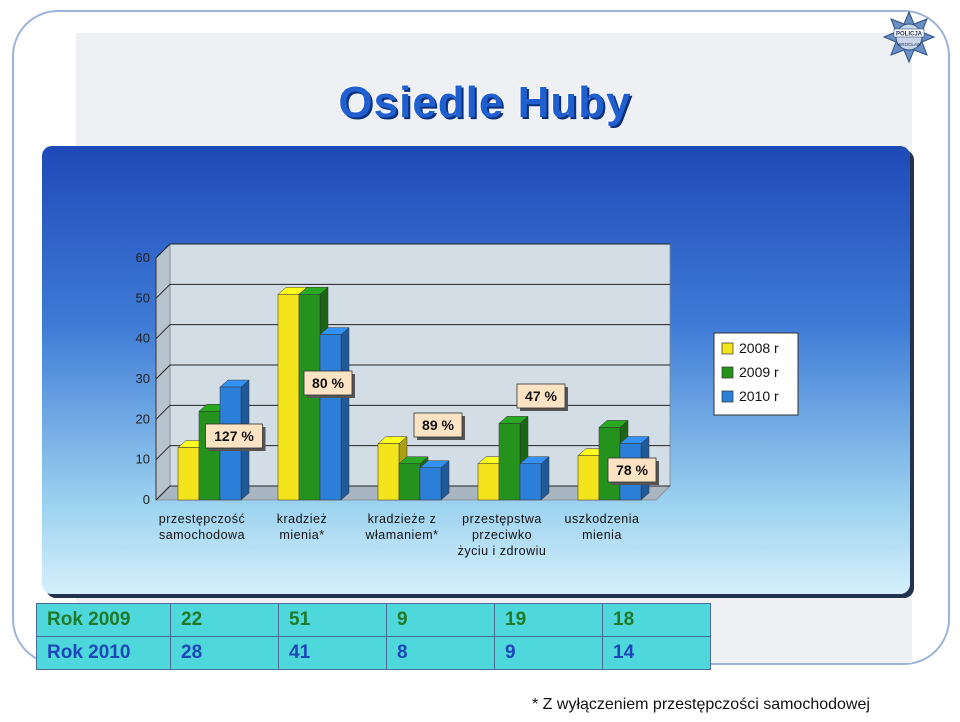 The image size is (960, 722). Describe the element at coordinates (143, 257) in the screenshot. I see `y-tick-label: 60` at that location.